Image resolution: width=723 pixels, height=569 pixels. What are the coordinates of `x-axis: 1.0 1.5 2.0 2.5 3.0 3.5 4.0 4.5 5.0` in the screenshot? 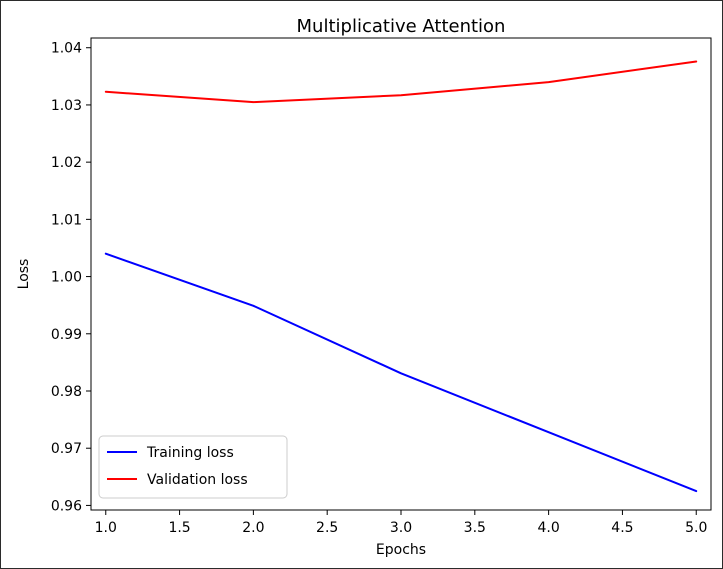 It's located at (401, 523).